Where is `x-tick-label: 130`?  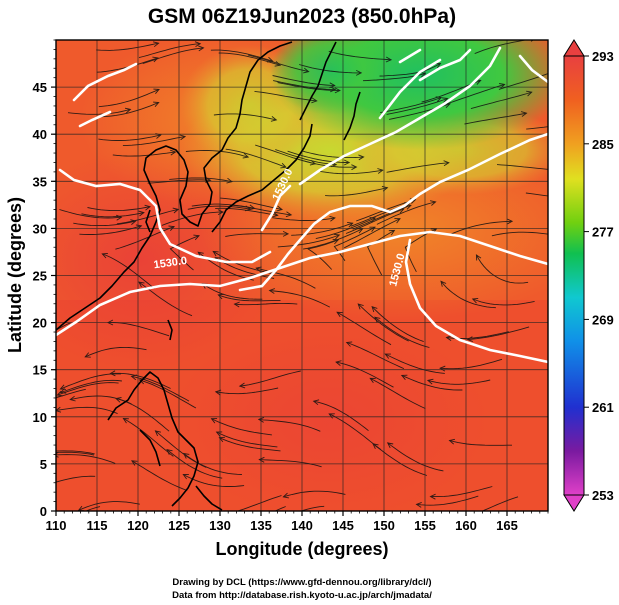 x-tick-label: 130 is located at coordinates (220, 525).